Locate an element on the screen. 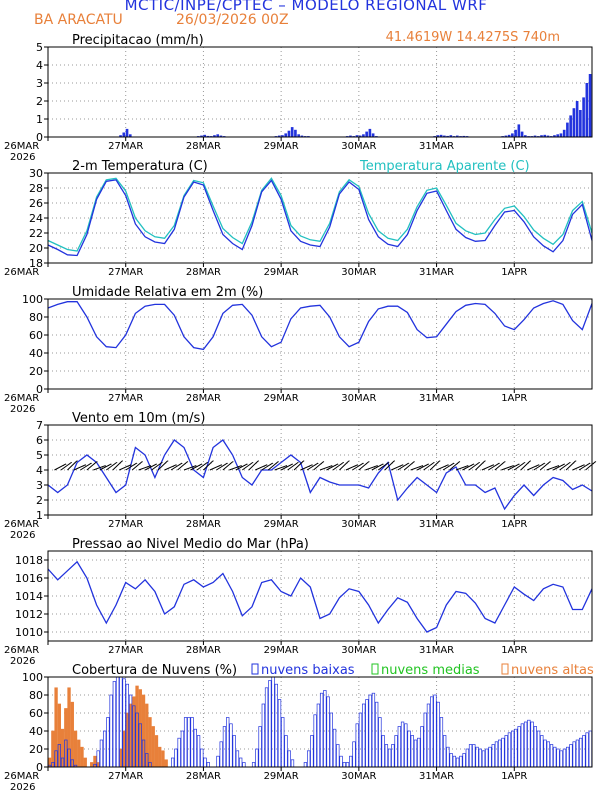 This screenshot has width=612, height=792. panel-title-temp: 2-m Temperatura (C) is located at coordinates (140, 166).